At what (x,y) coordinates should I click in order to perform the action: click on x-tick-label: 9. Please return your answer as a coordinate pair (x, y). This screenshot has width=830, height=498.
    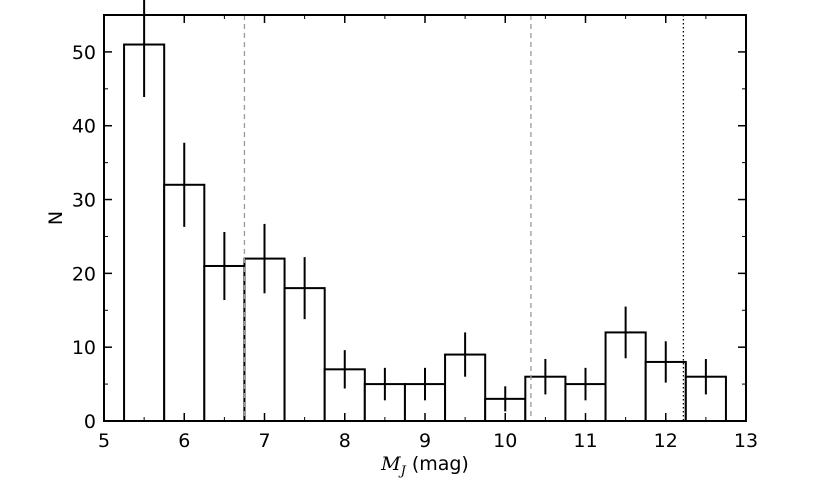
    Looking at the image, I should click on (425, 441).